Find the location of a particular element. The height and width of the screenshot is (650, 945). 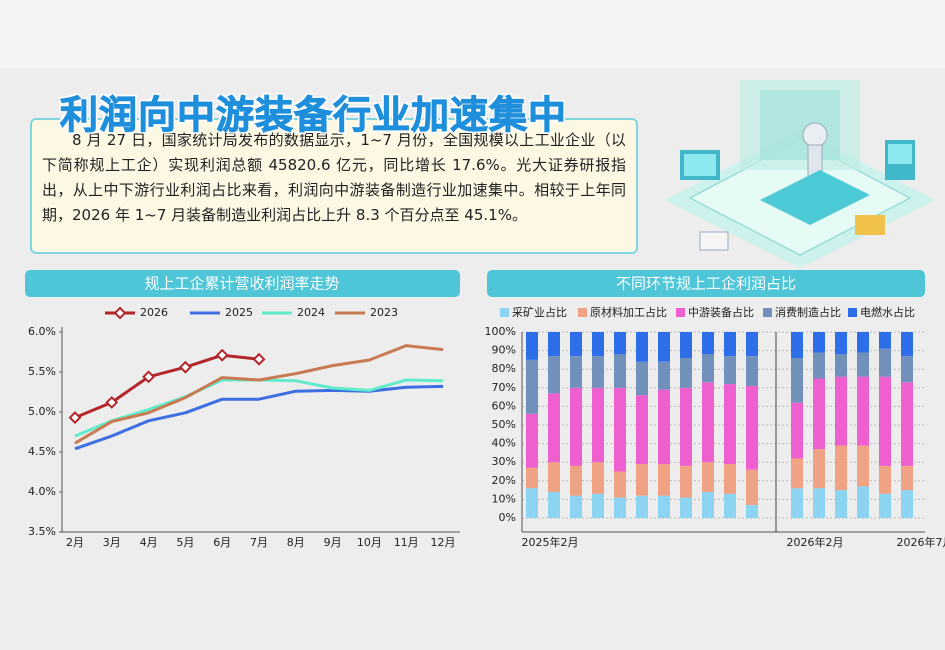

chart2-header is located at coordinates (706, 283).